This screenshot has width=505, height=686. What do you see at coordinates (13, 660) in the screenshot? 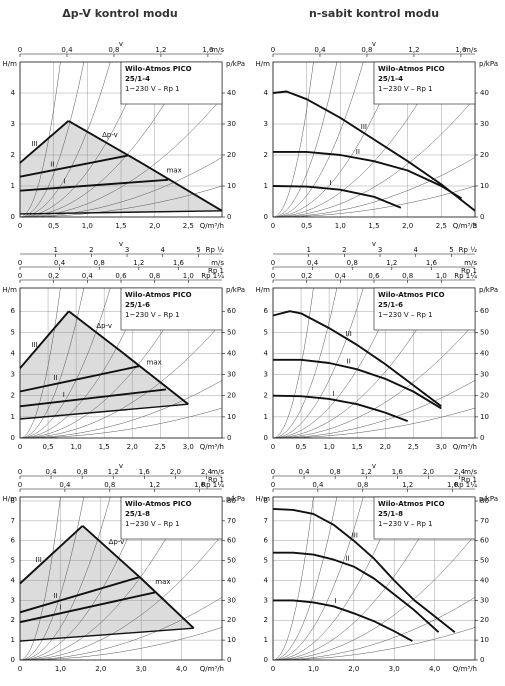
I see `y-tick-label: 0` at bounding box center [13, 660].